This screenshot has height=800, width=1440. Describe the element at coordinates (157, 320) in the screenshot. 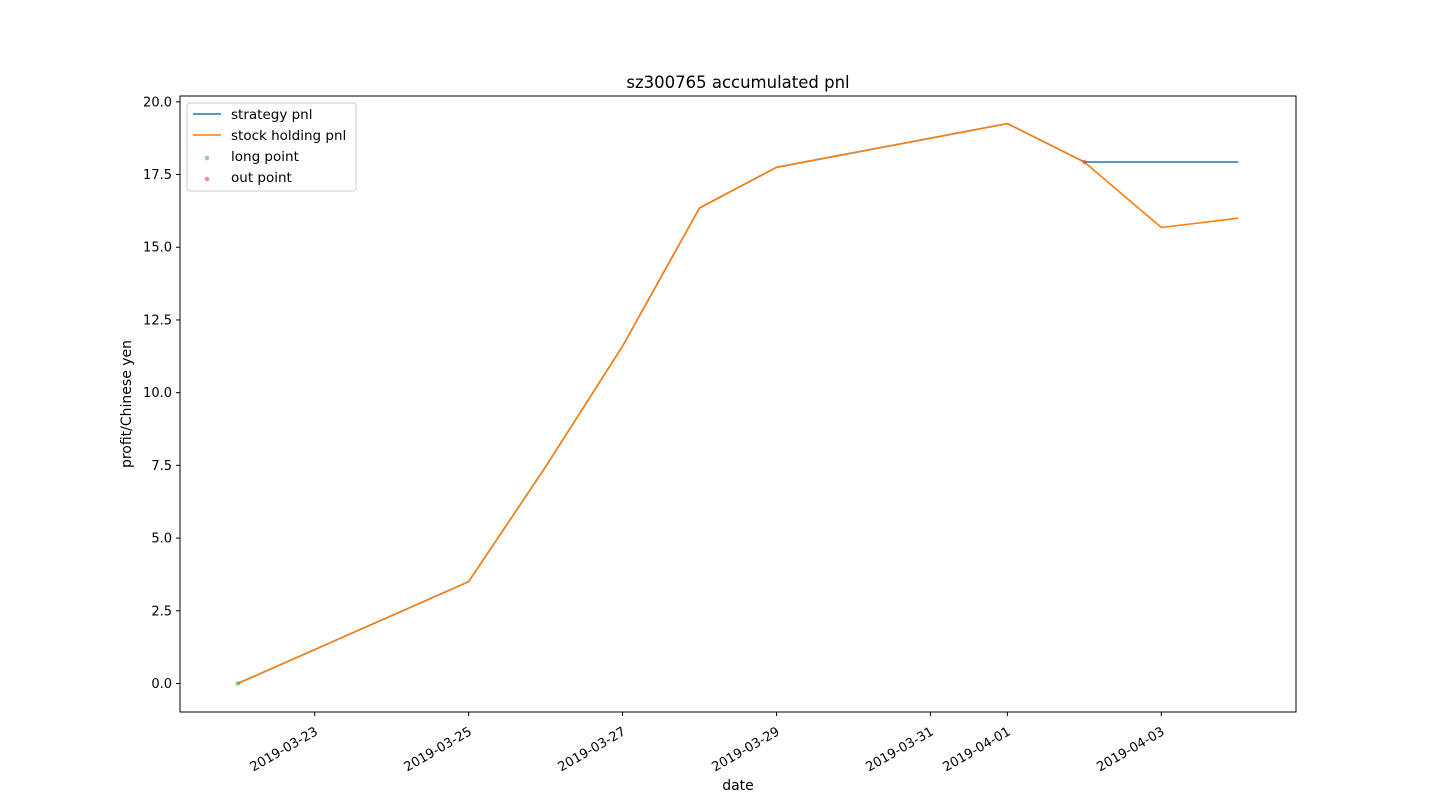

I see `y-tick-label-5: 12.5` at that location.